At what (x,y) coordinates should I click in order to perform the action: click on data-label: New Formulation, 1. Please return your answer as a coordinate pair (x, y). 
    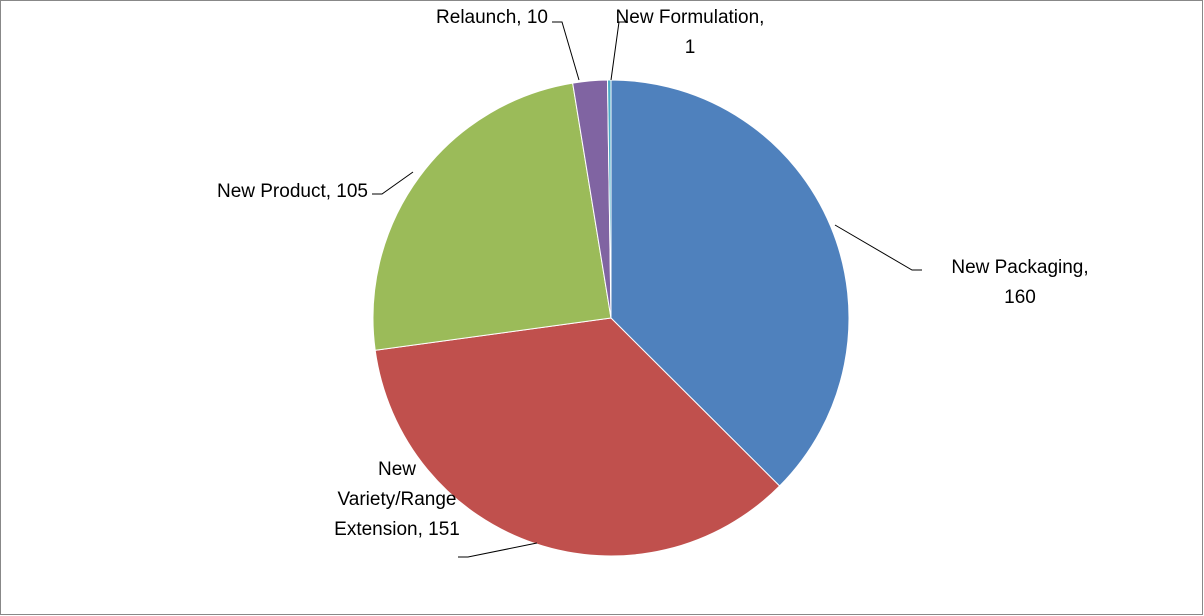
    Looking at the image, I should click on (690, 32).